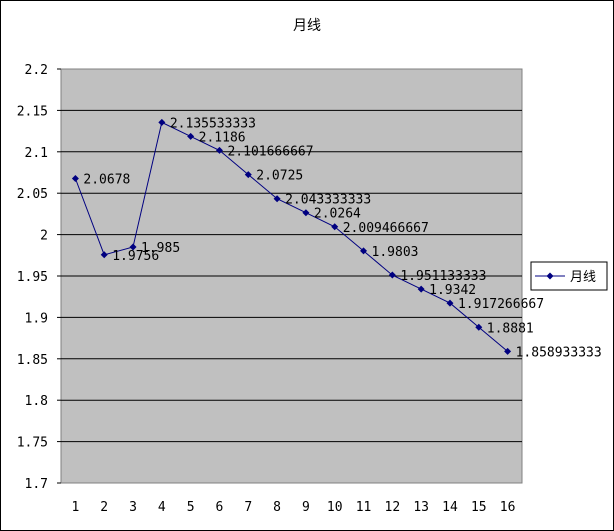 This screenshot has width=614, height=531. Describe the element at coordinates (36, 70) in the screenshot. I see `y-tick-label: 2.2` at that location.